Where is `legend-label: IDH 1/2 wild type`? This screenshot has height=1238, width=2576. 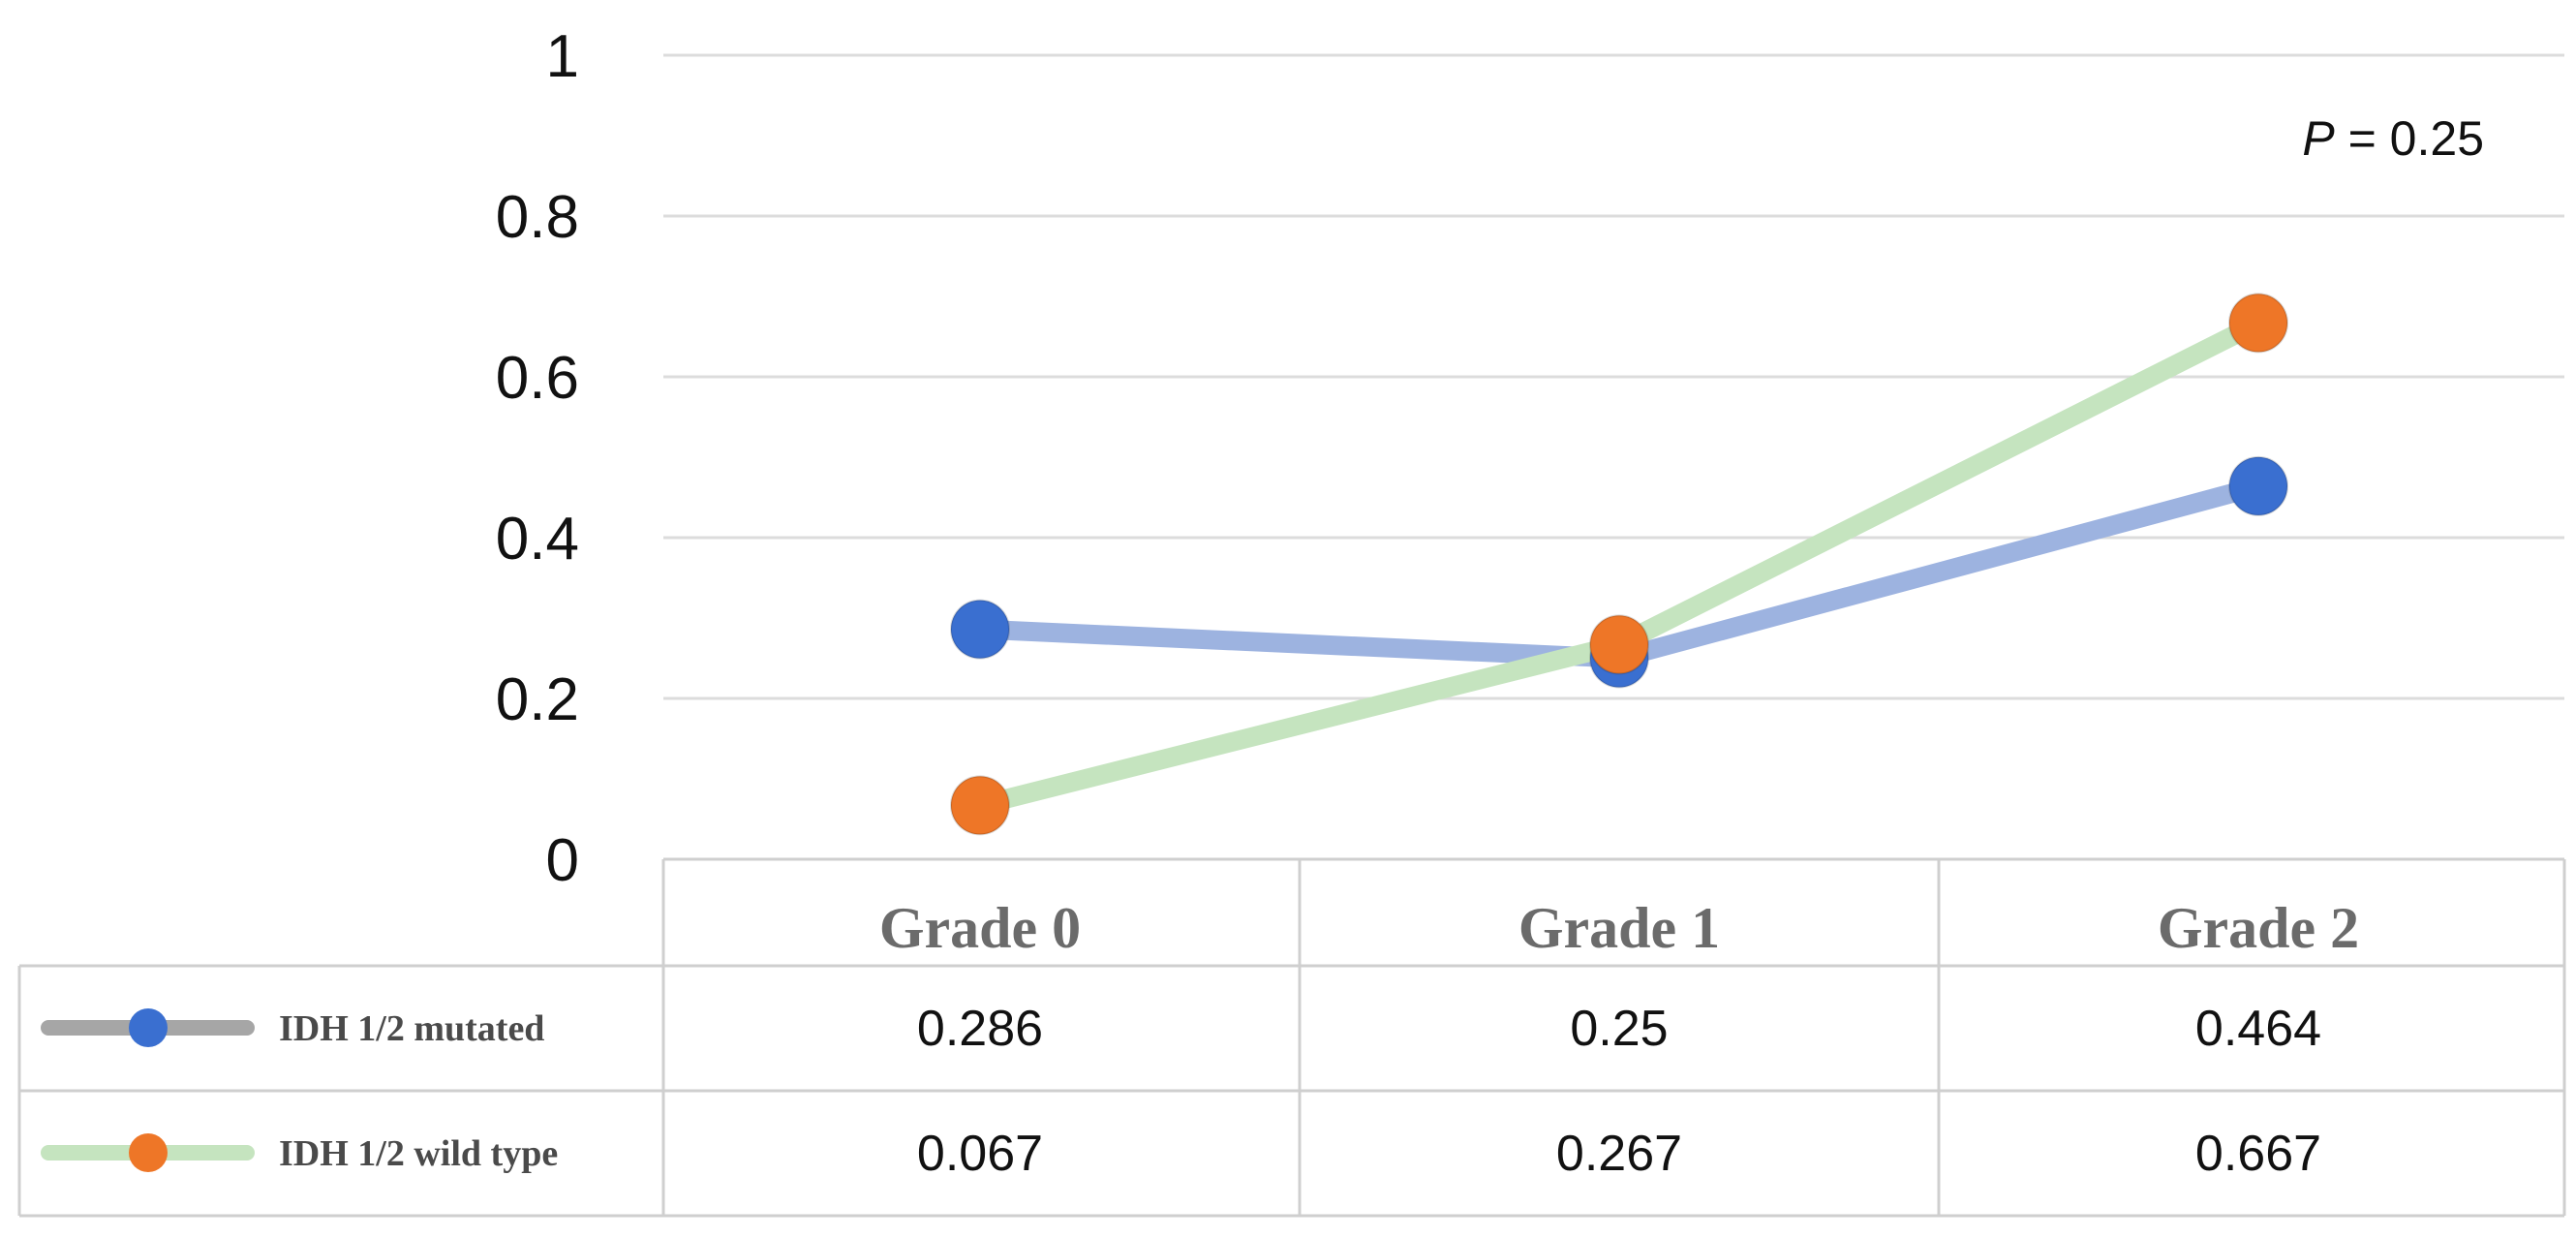 legend-label: IDH 1/2 wild type is located at coordinates (418, 1153).